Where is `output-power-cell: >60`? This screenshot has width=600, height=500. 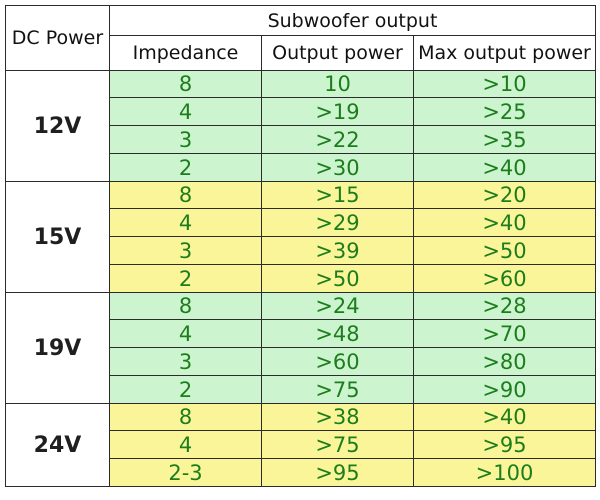
output-power-cell: >60 is located at coordinates (337, 361).